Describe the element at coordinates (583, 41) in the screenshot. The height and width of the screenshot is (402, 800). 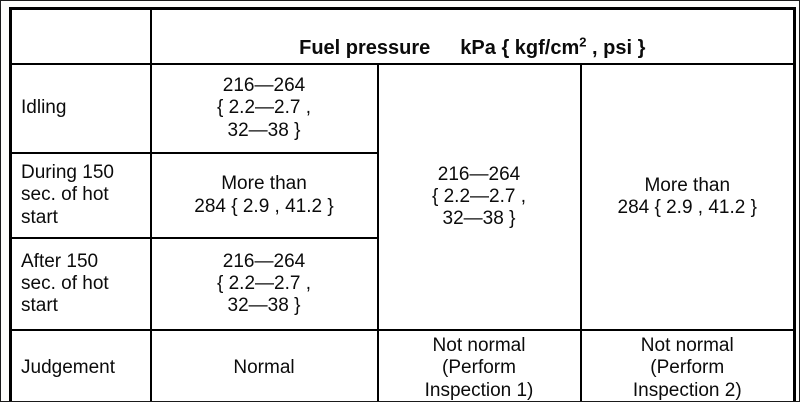
I see `units-superscript: 2` at that location.